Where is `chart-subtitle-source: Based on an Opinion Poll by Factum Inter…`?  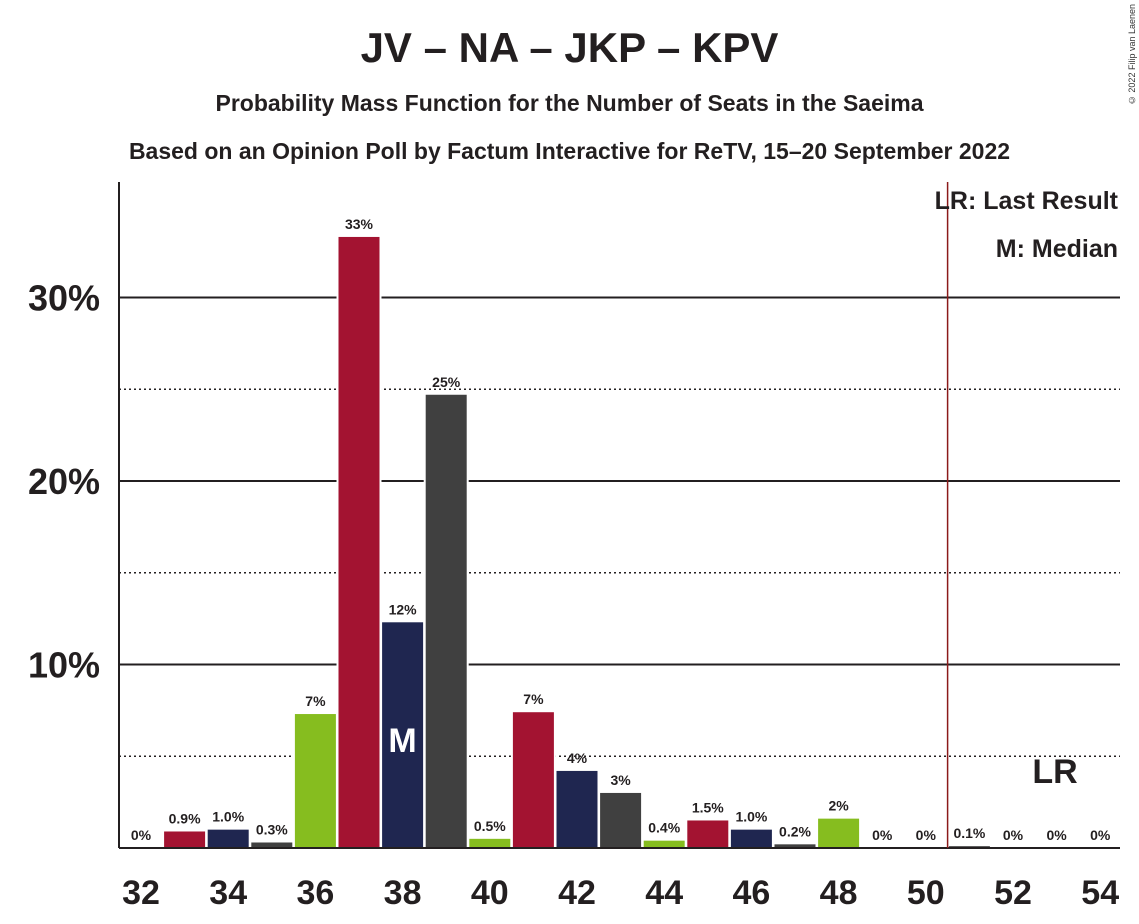
chart-subtitle-source: Based on an Opinion Poll by Factum Inter… is located at coordinates (569, 151).